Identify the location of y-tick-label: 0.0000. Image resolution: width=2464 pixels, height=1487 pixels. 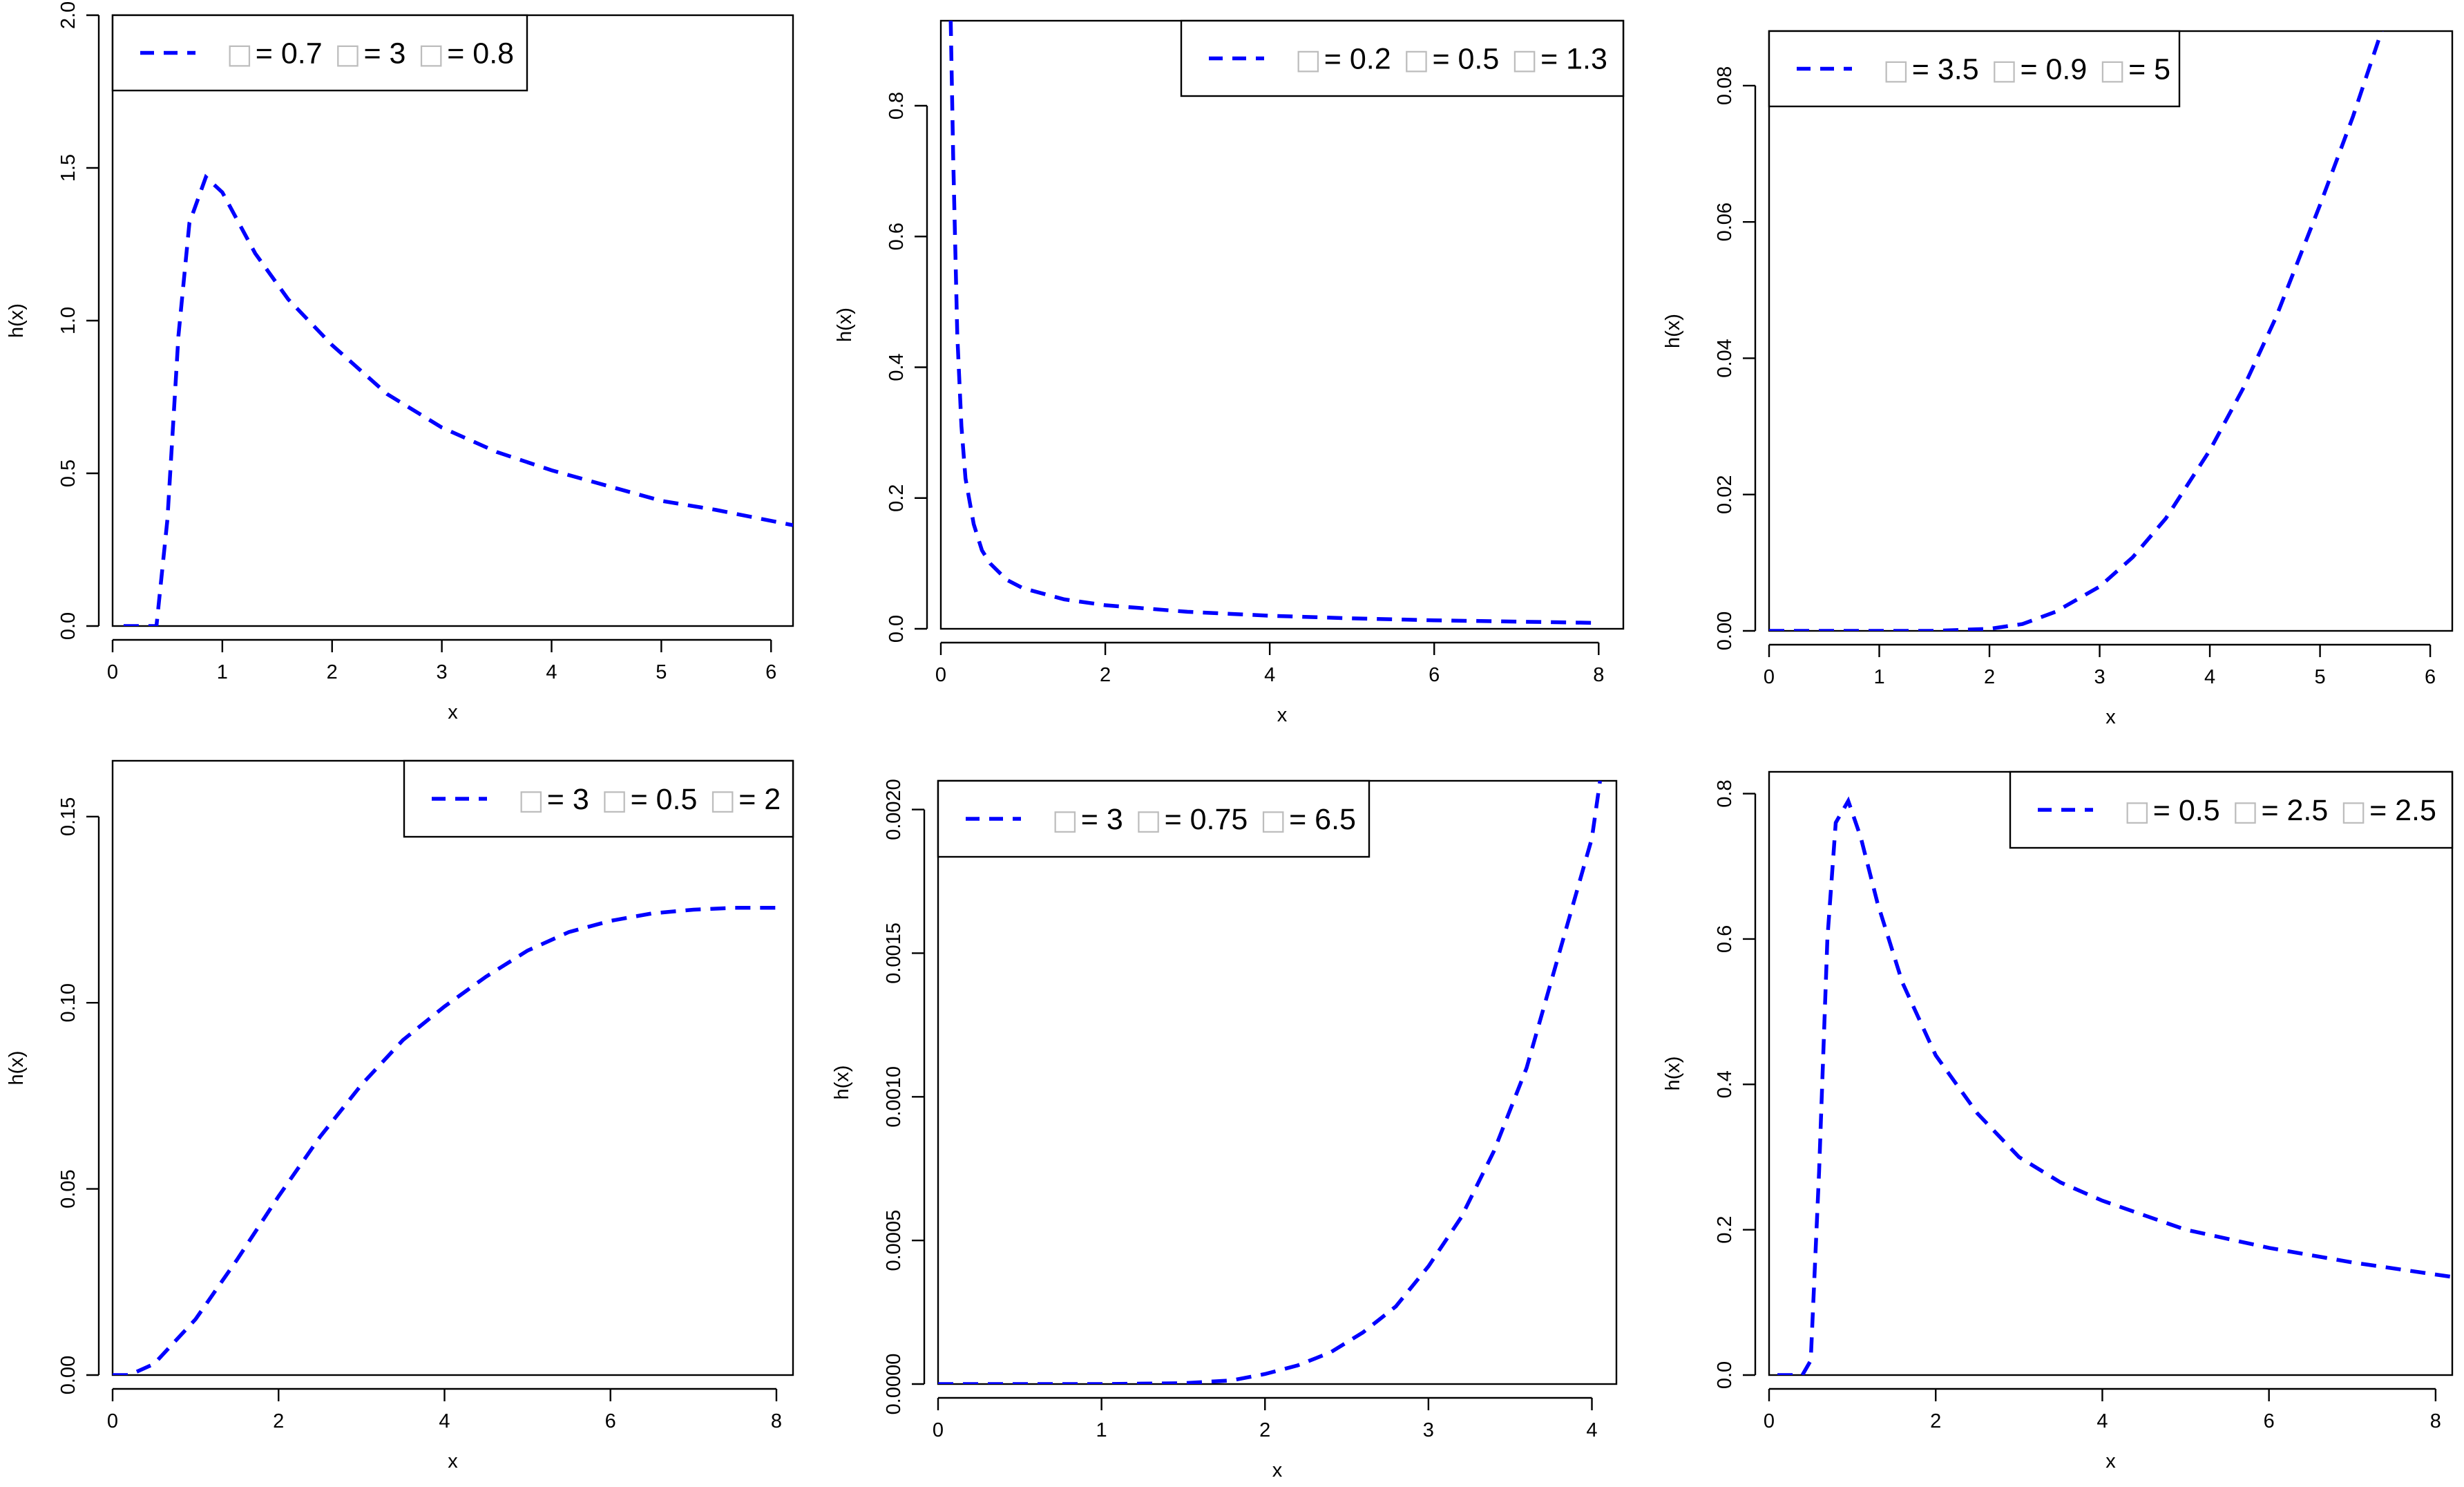
(894, 1384).